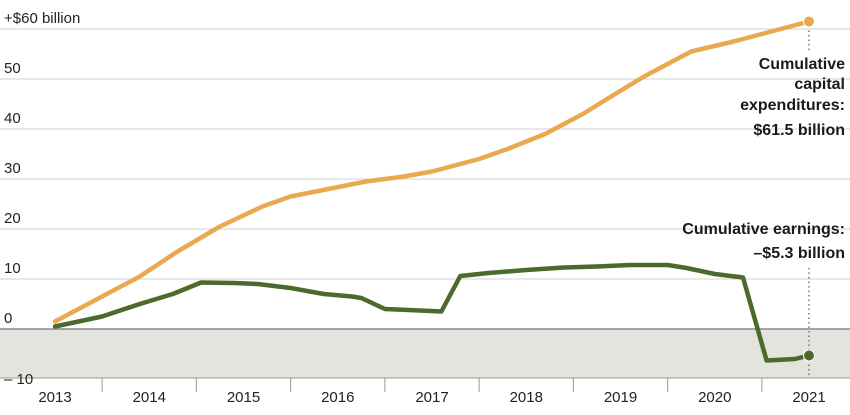 Image resolution: width=850 pixels, height=415 pixels. What do you see at coordinates (819, 84) in the screenshot?
I see `capex-annotation-line-2: capital` at bounding box center [819, 84].